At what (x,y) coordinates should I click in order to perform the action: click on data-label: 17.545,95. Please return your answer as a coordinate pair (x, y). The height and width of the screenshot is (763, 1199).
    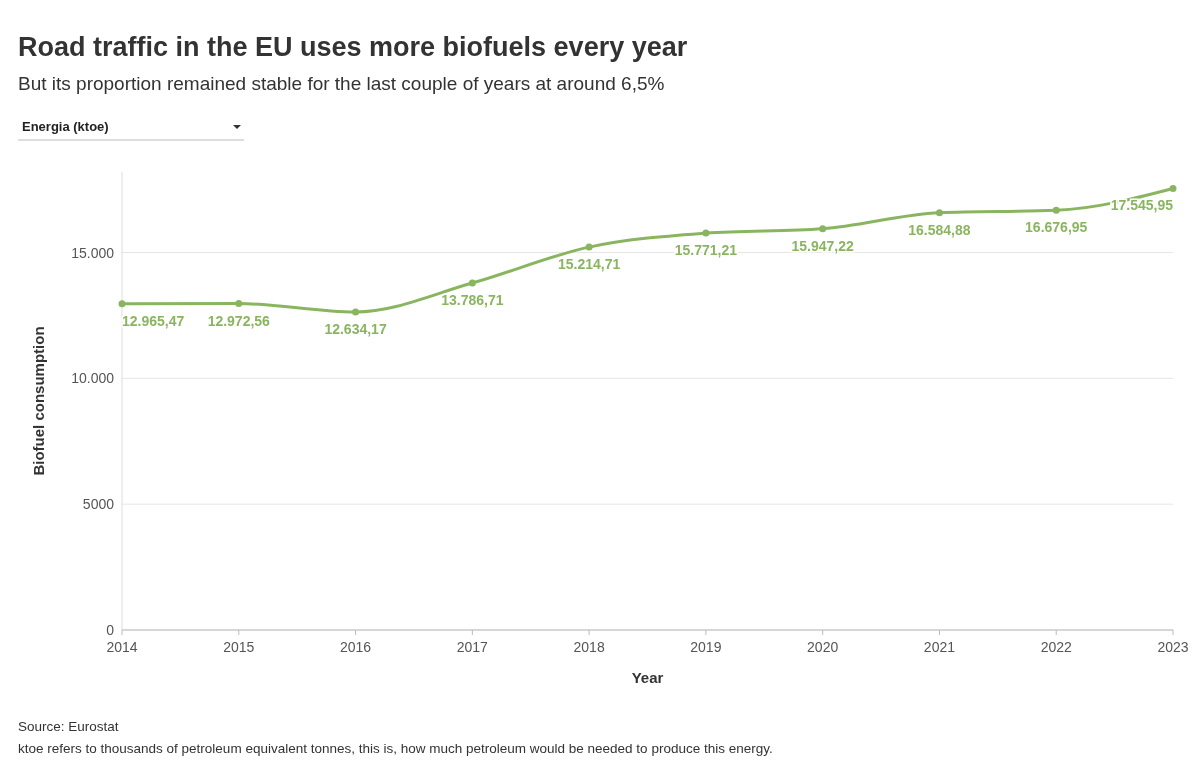
    Looking at the image, I should click on (1142, 205).